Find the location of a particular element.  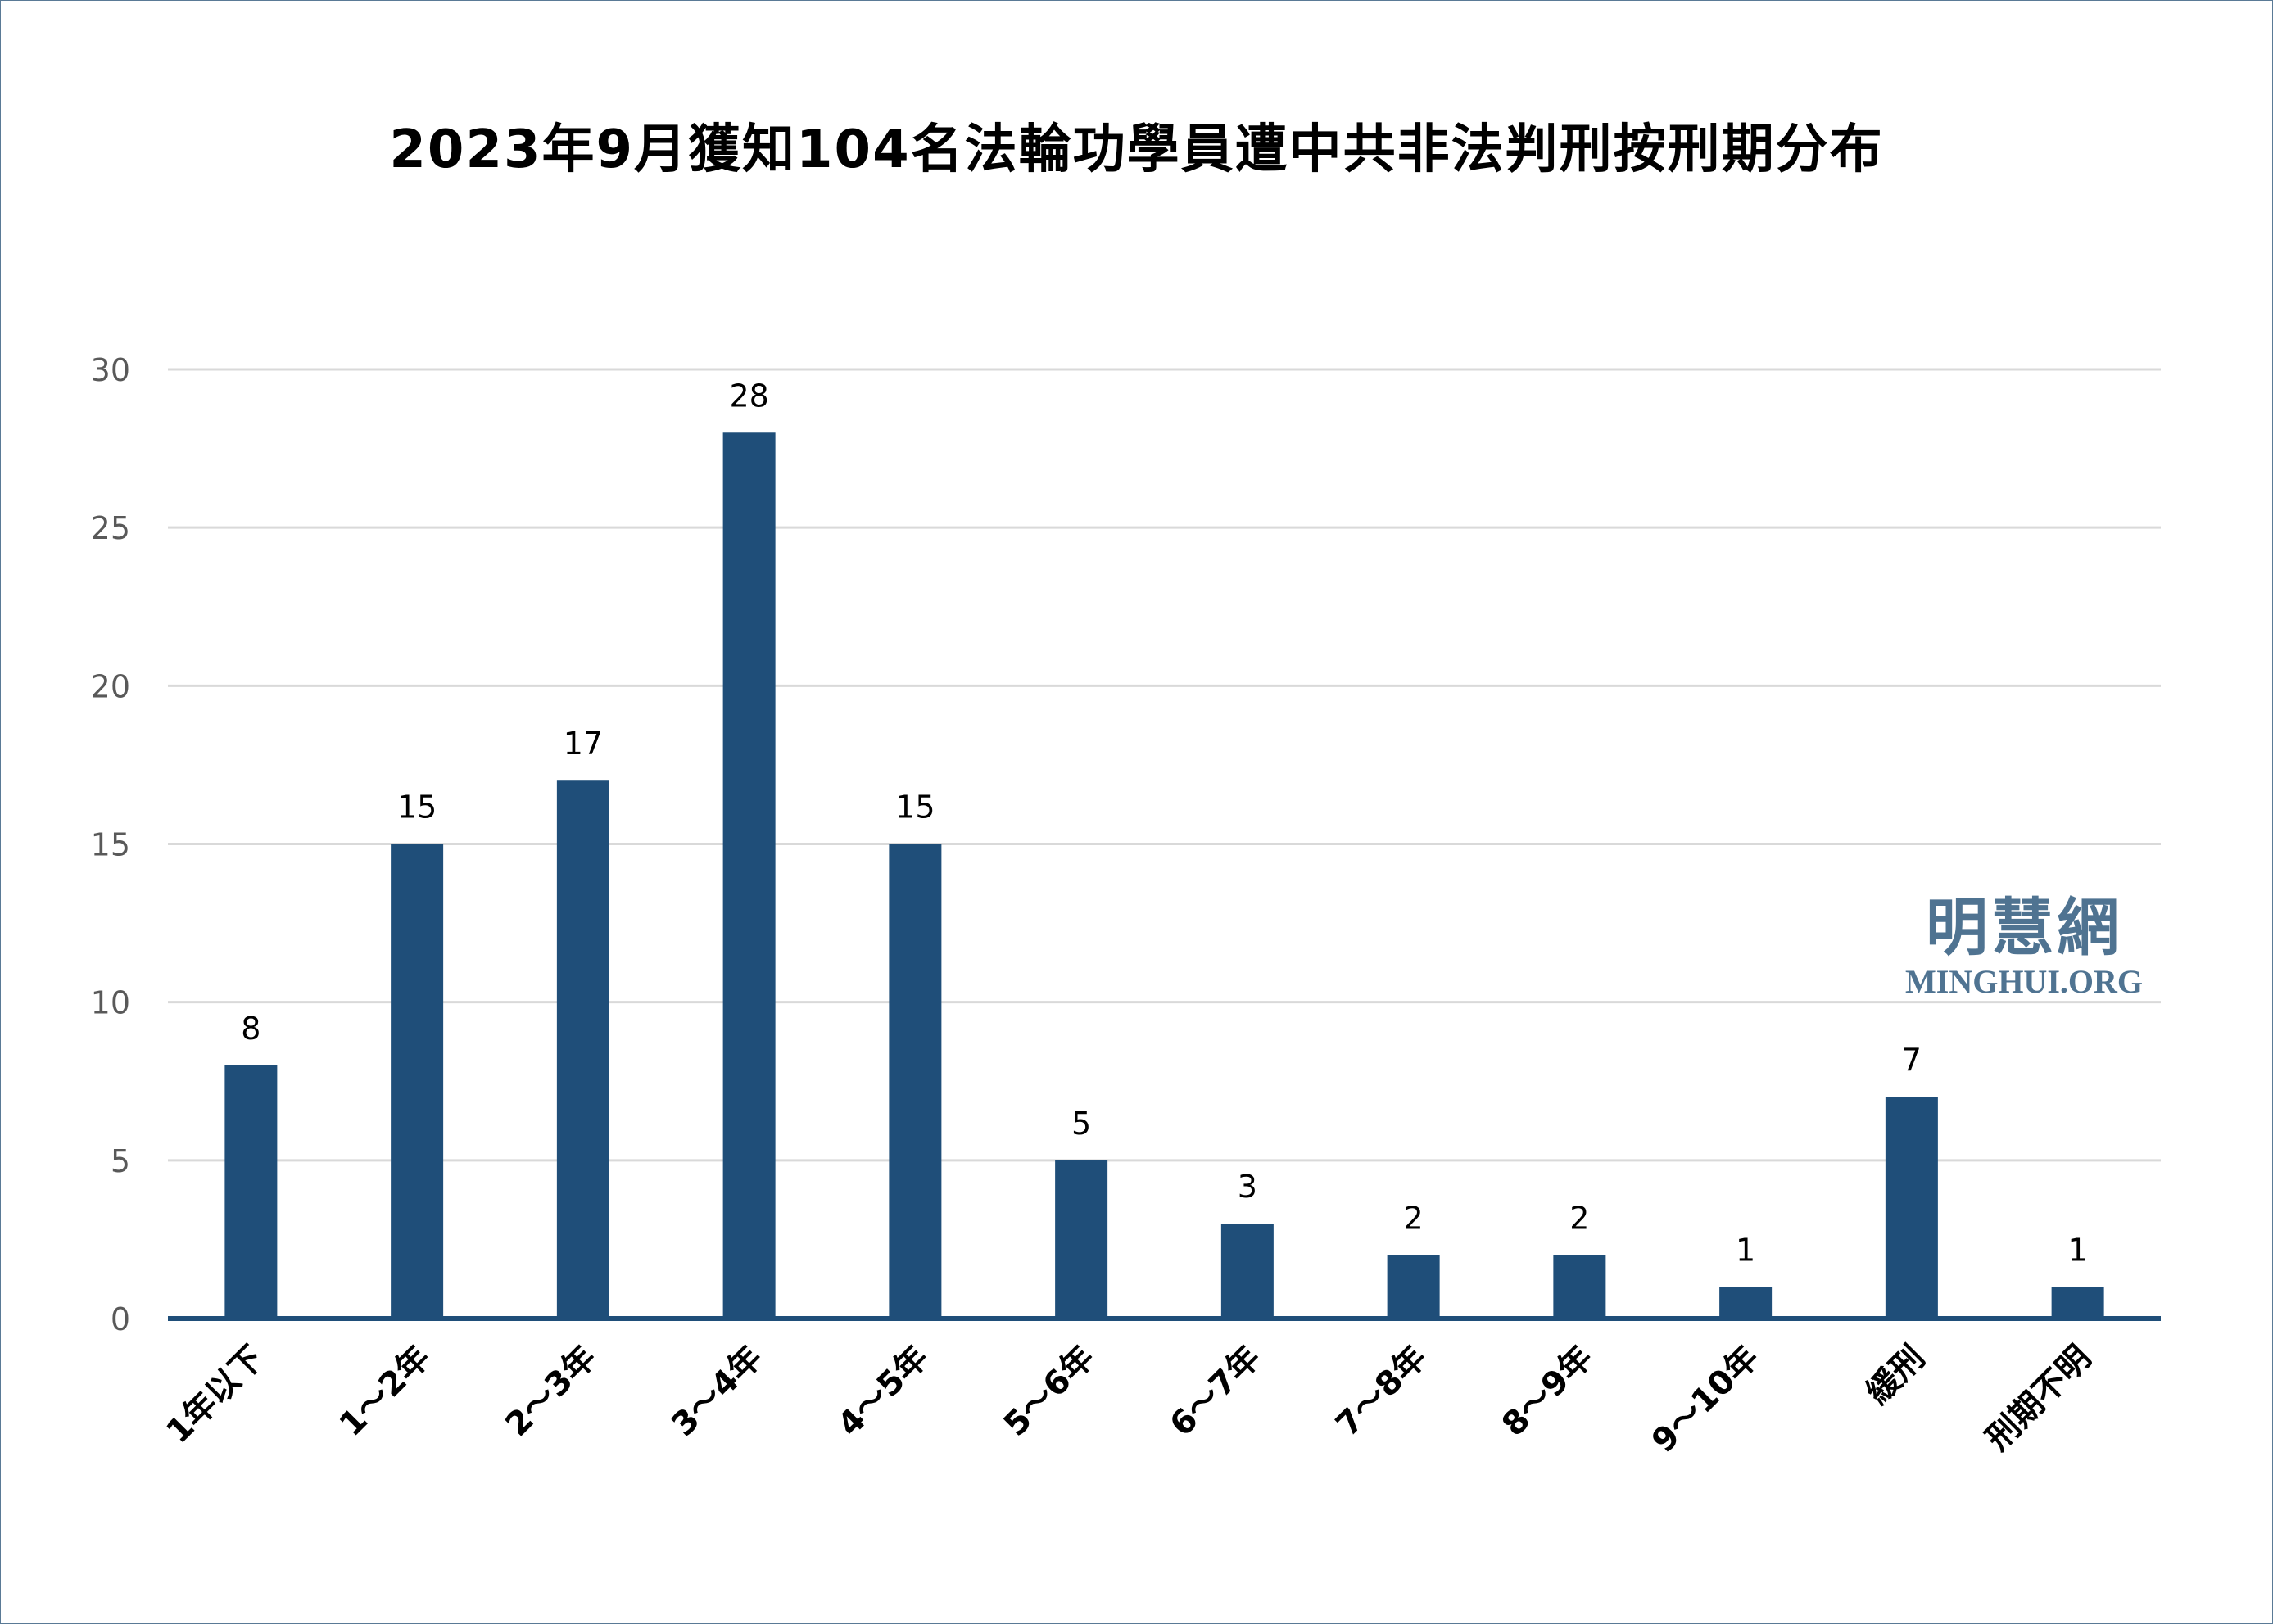

y-tick-label: 25 is located at coordinates (110, 528).